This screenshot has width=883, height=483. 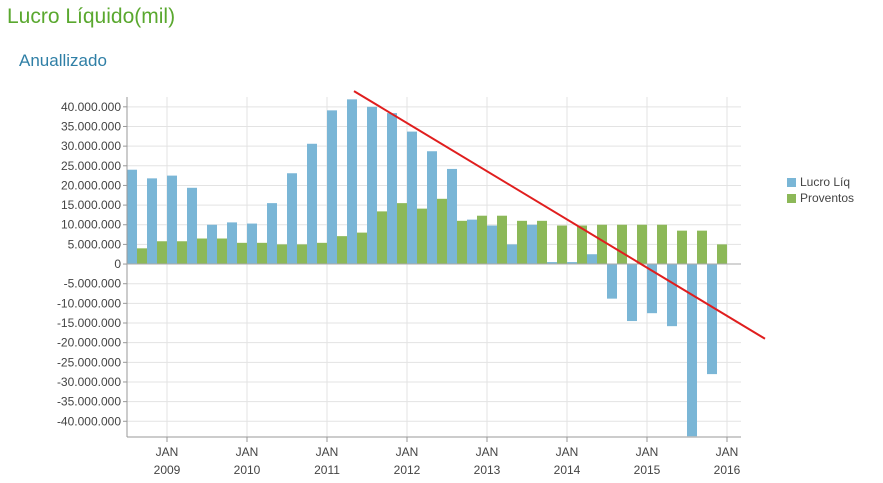 I want to click on y-tick-label: 0, so click(x=117, y=264).